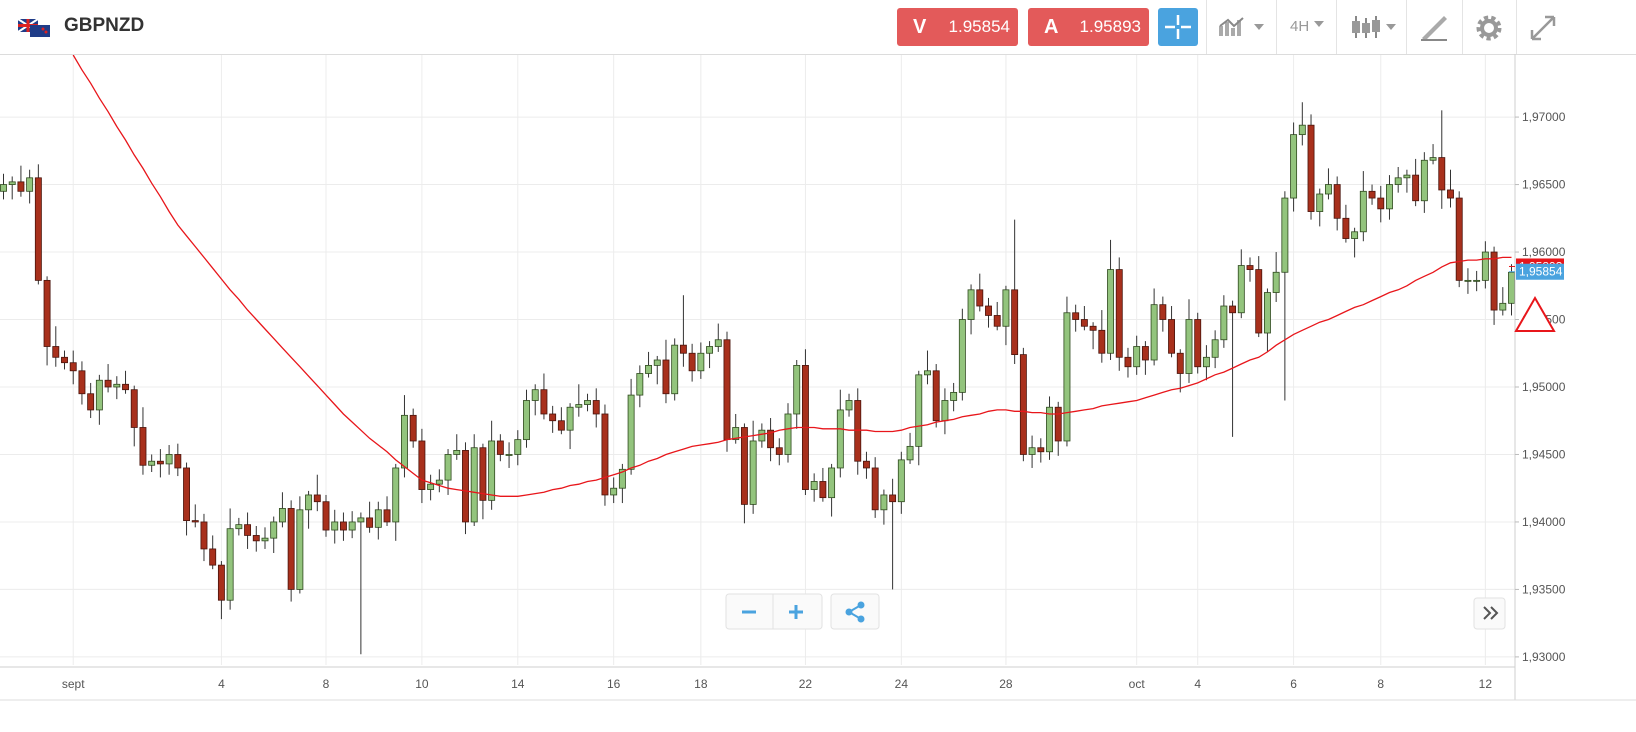 This screenshot has height=732, width=1636. I want to click on y-tick-label: 1,96500, so click(1544, 185).